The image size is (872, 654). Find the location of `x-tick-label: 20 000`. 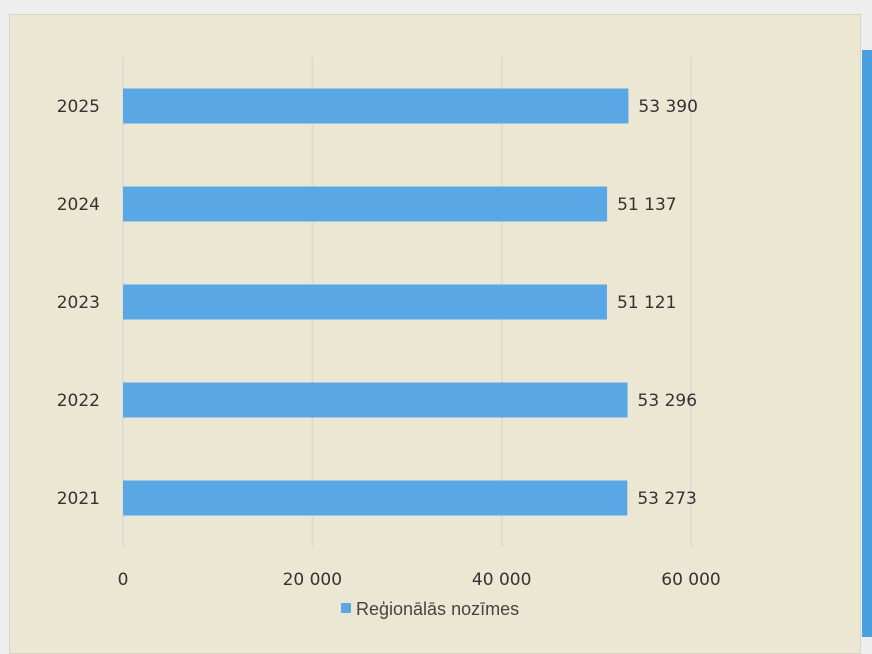

x-tick-label: 20 000 is located at coordinates (312, 580).